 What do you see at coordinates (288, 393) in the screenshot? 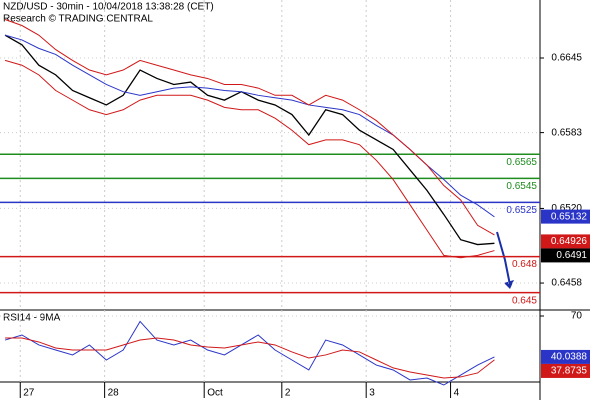
I see `x-tick-label: 2` at bounding box center [288, 393].